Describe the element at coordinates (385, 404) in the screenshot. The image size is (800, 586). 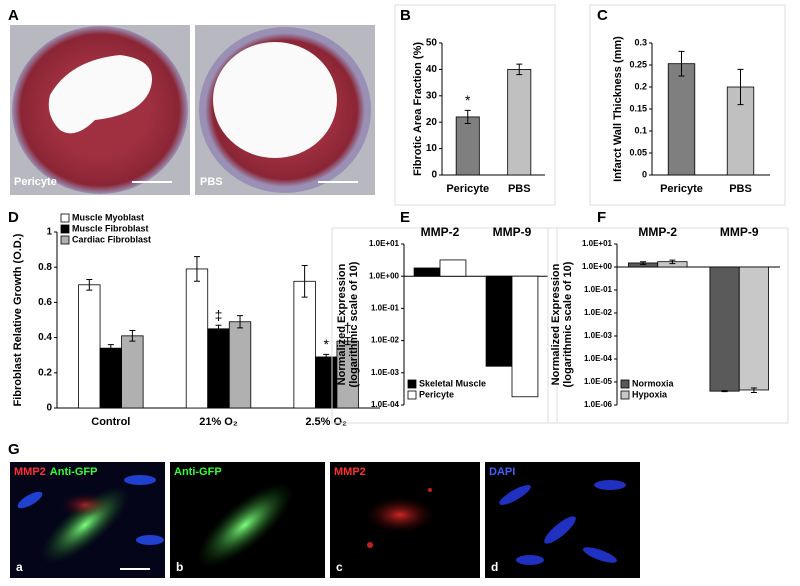
I see `y-tick-label: 1.0E-04` at that location.